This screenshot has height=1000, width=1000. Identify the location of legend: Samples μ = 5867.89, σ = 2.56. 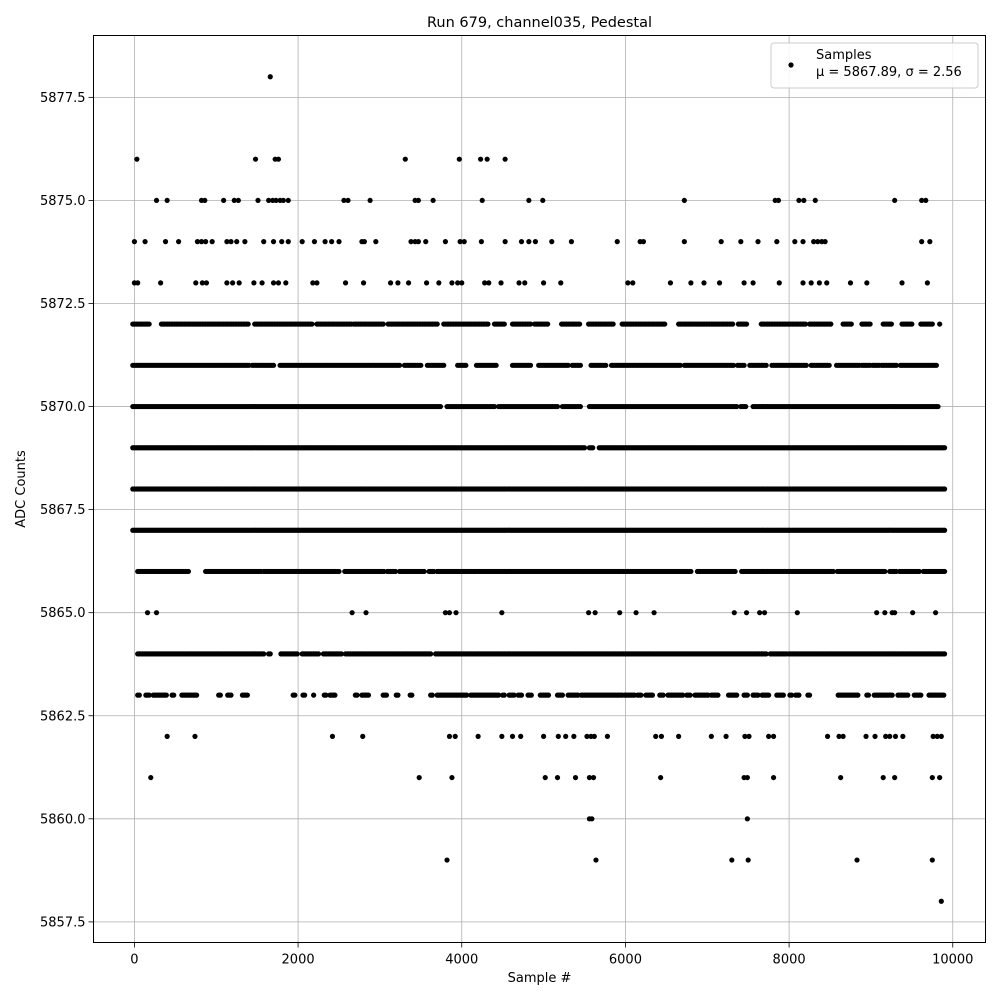
(874, 65).